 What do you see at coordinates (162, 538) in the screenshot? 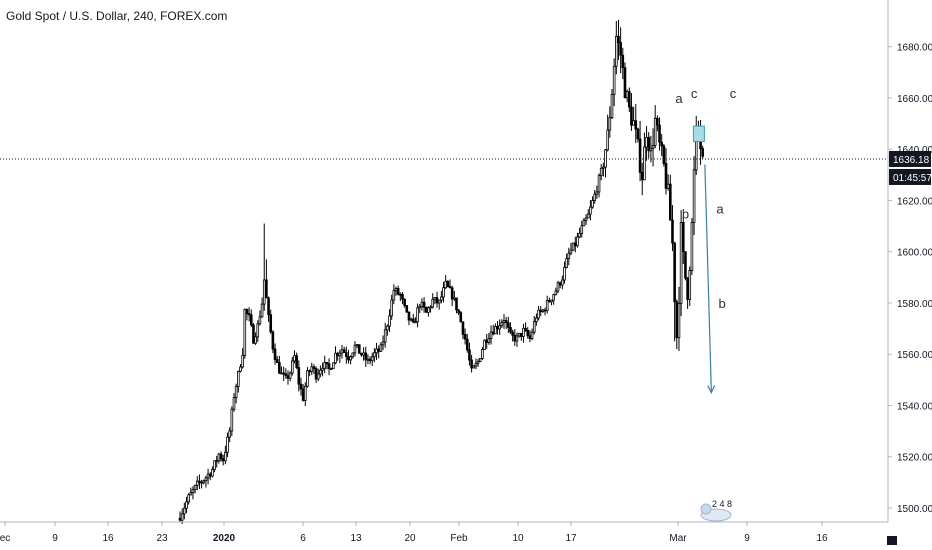
I see `x-tick-label: 23` at bounding box center [162, 538].